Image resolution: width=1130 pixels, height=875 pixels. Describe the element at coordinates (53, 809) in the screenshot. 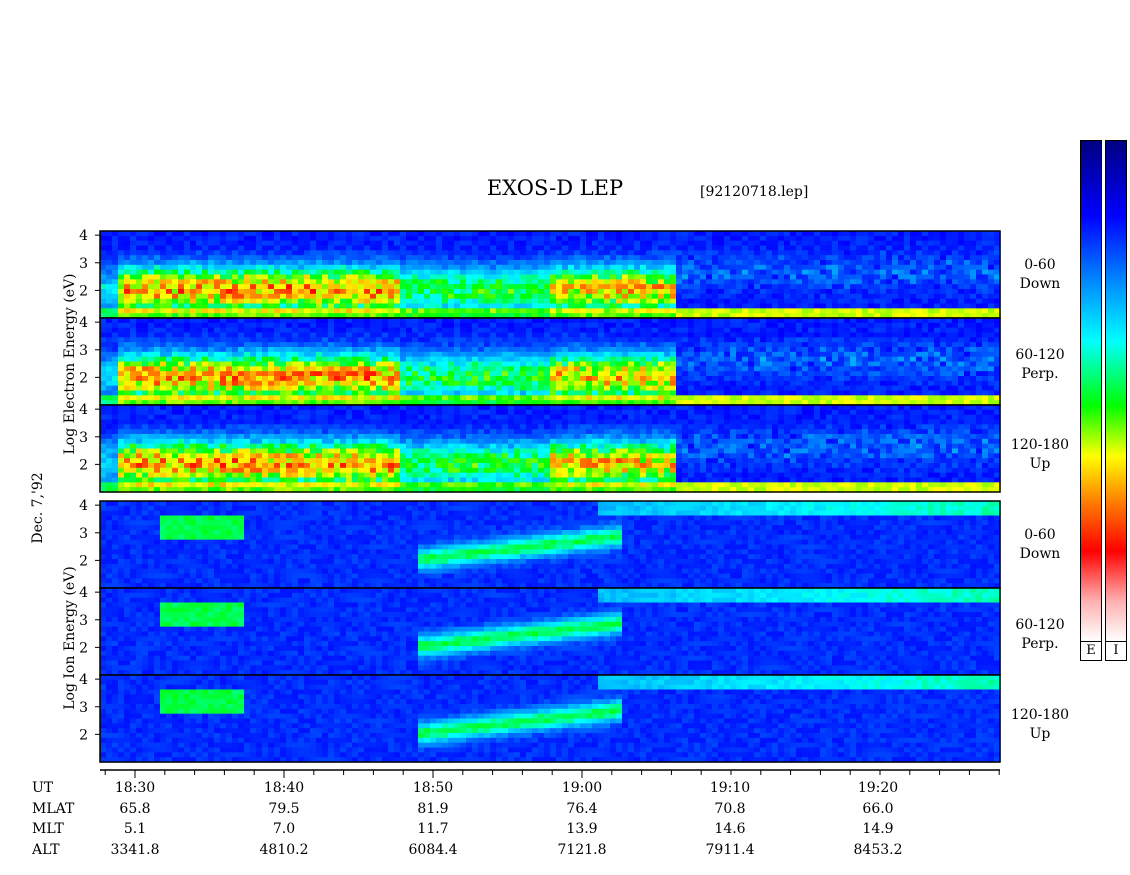

I see `footer-label-mlat: MLAT` at that location.